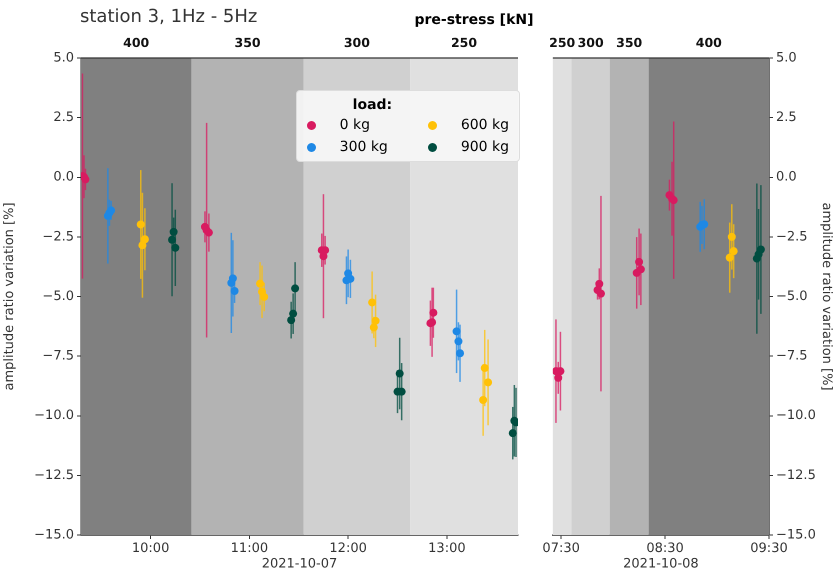  Describe the element at coordinates (826, 296) in the screenshot. I see `y2-axis-title: amplitude ratio variation [%]` at that location.